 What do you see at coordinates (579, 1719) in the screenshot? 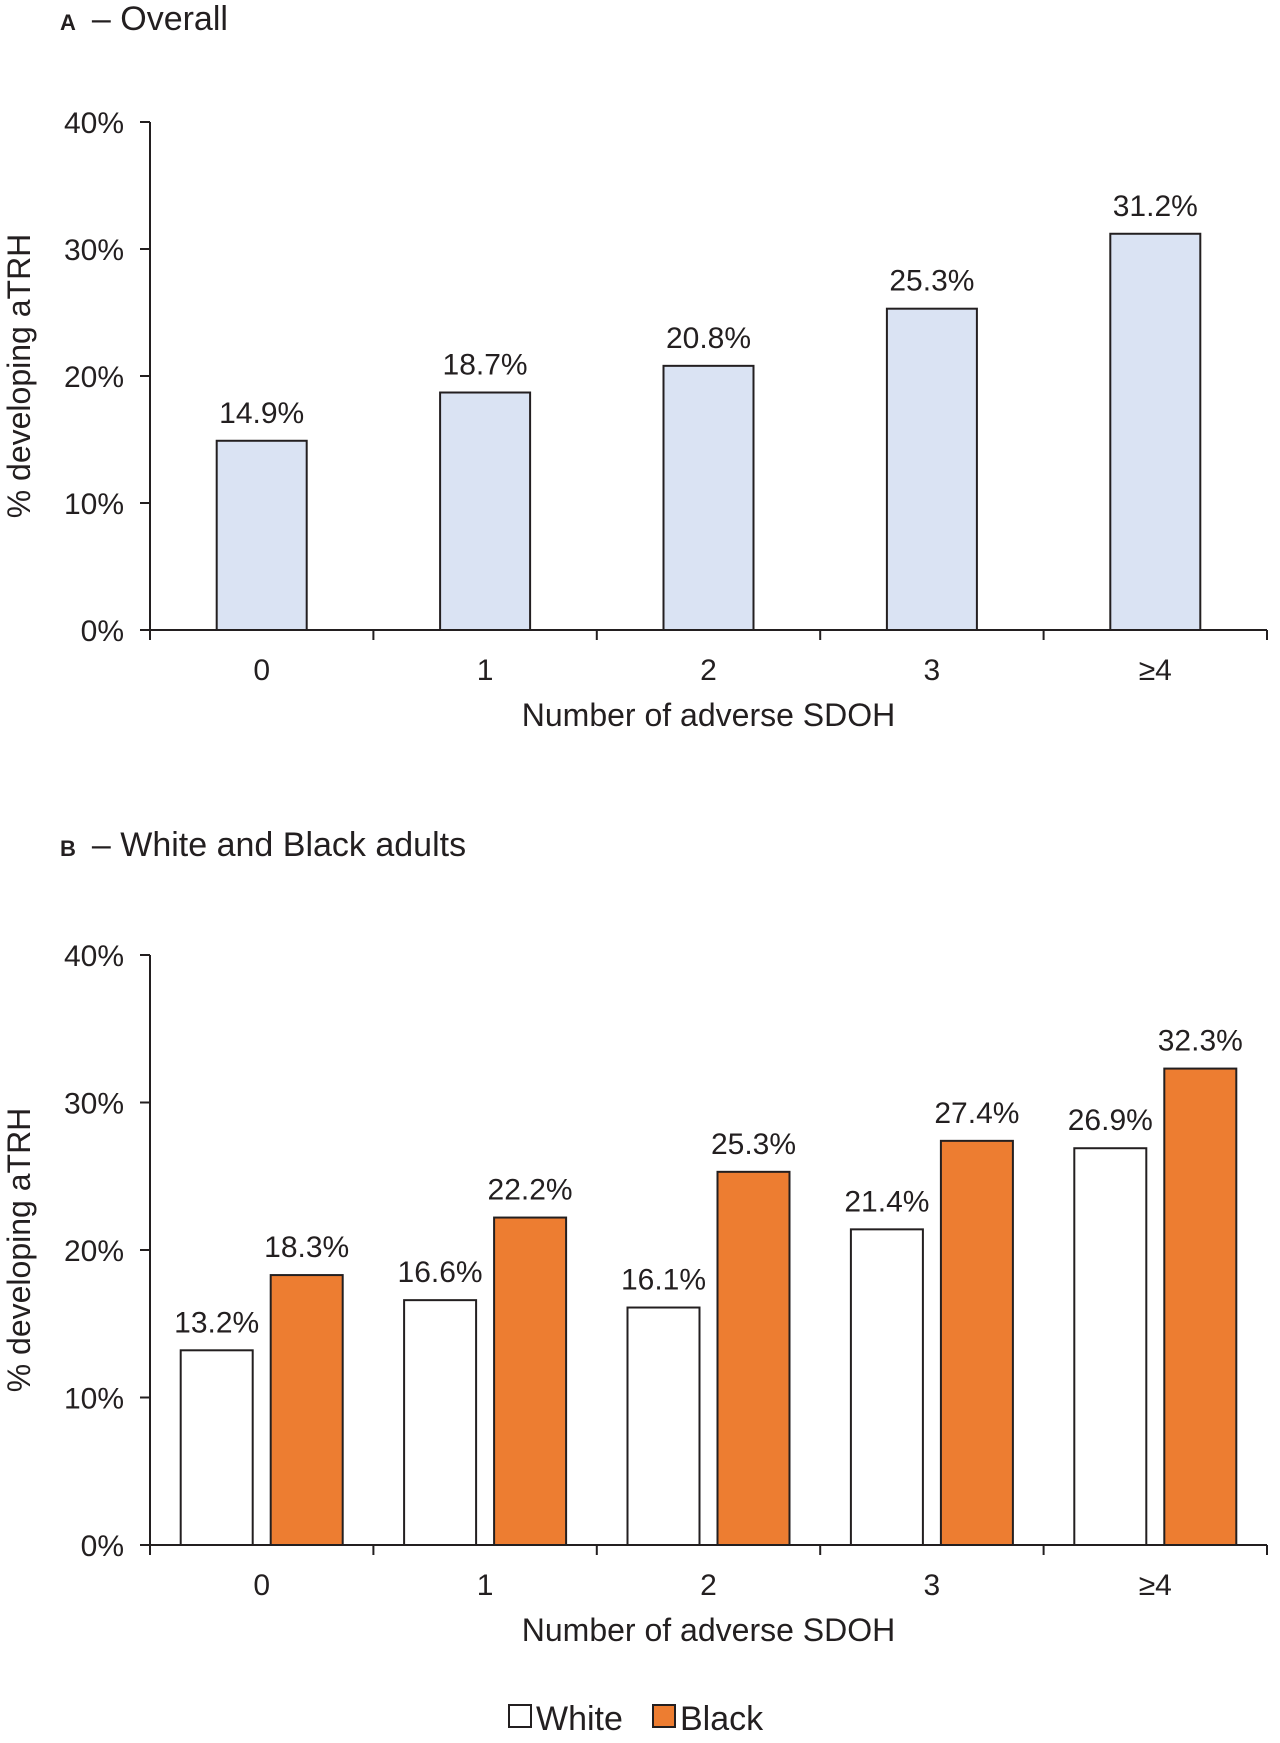
I see `legend-label-white: White` at bounding box center [579, 1719].